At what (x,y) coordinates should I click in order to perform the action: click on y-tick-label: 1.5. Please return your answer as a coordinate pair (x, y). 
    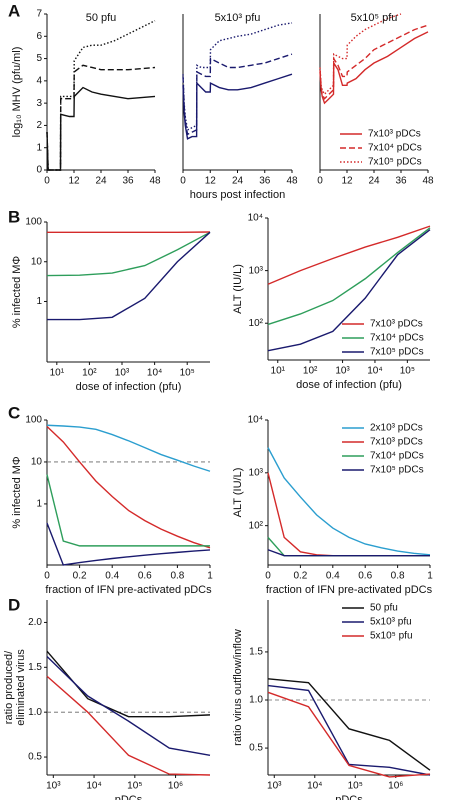
    Looking at the image, I should click on (35, 667).